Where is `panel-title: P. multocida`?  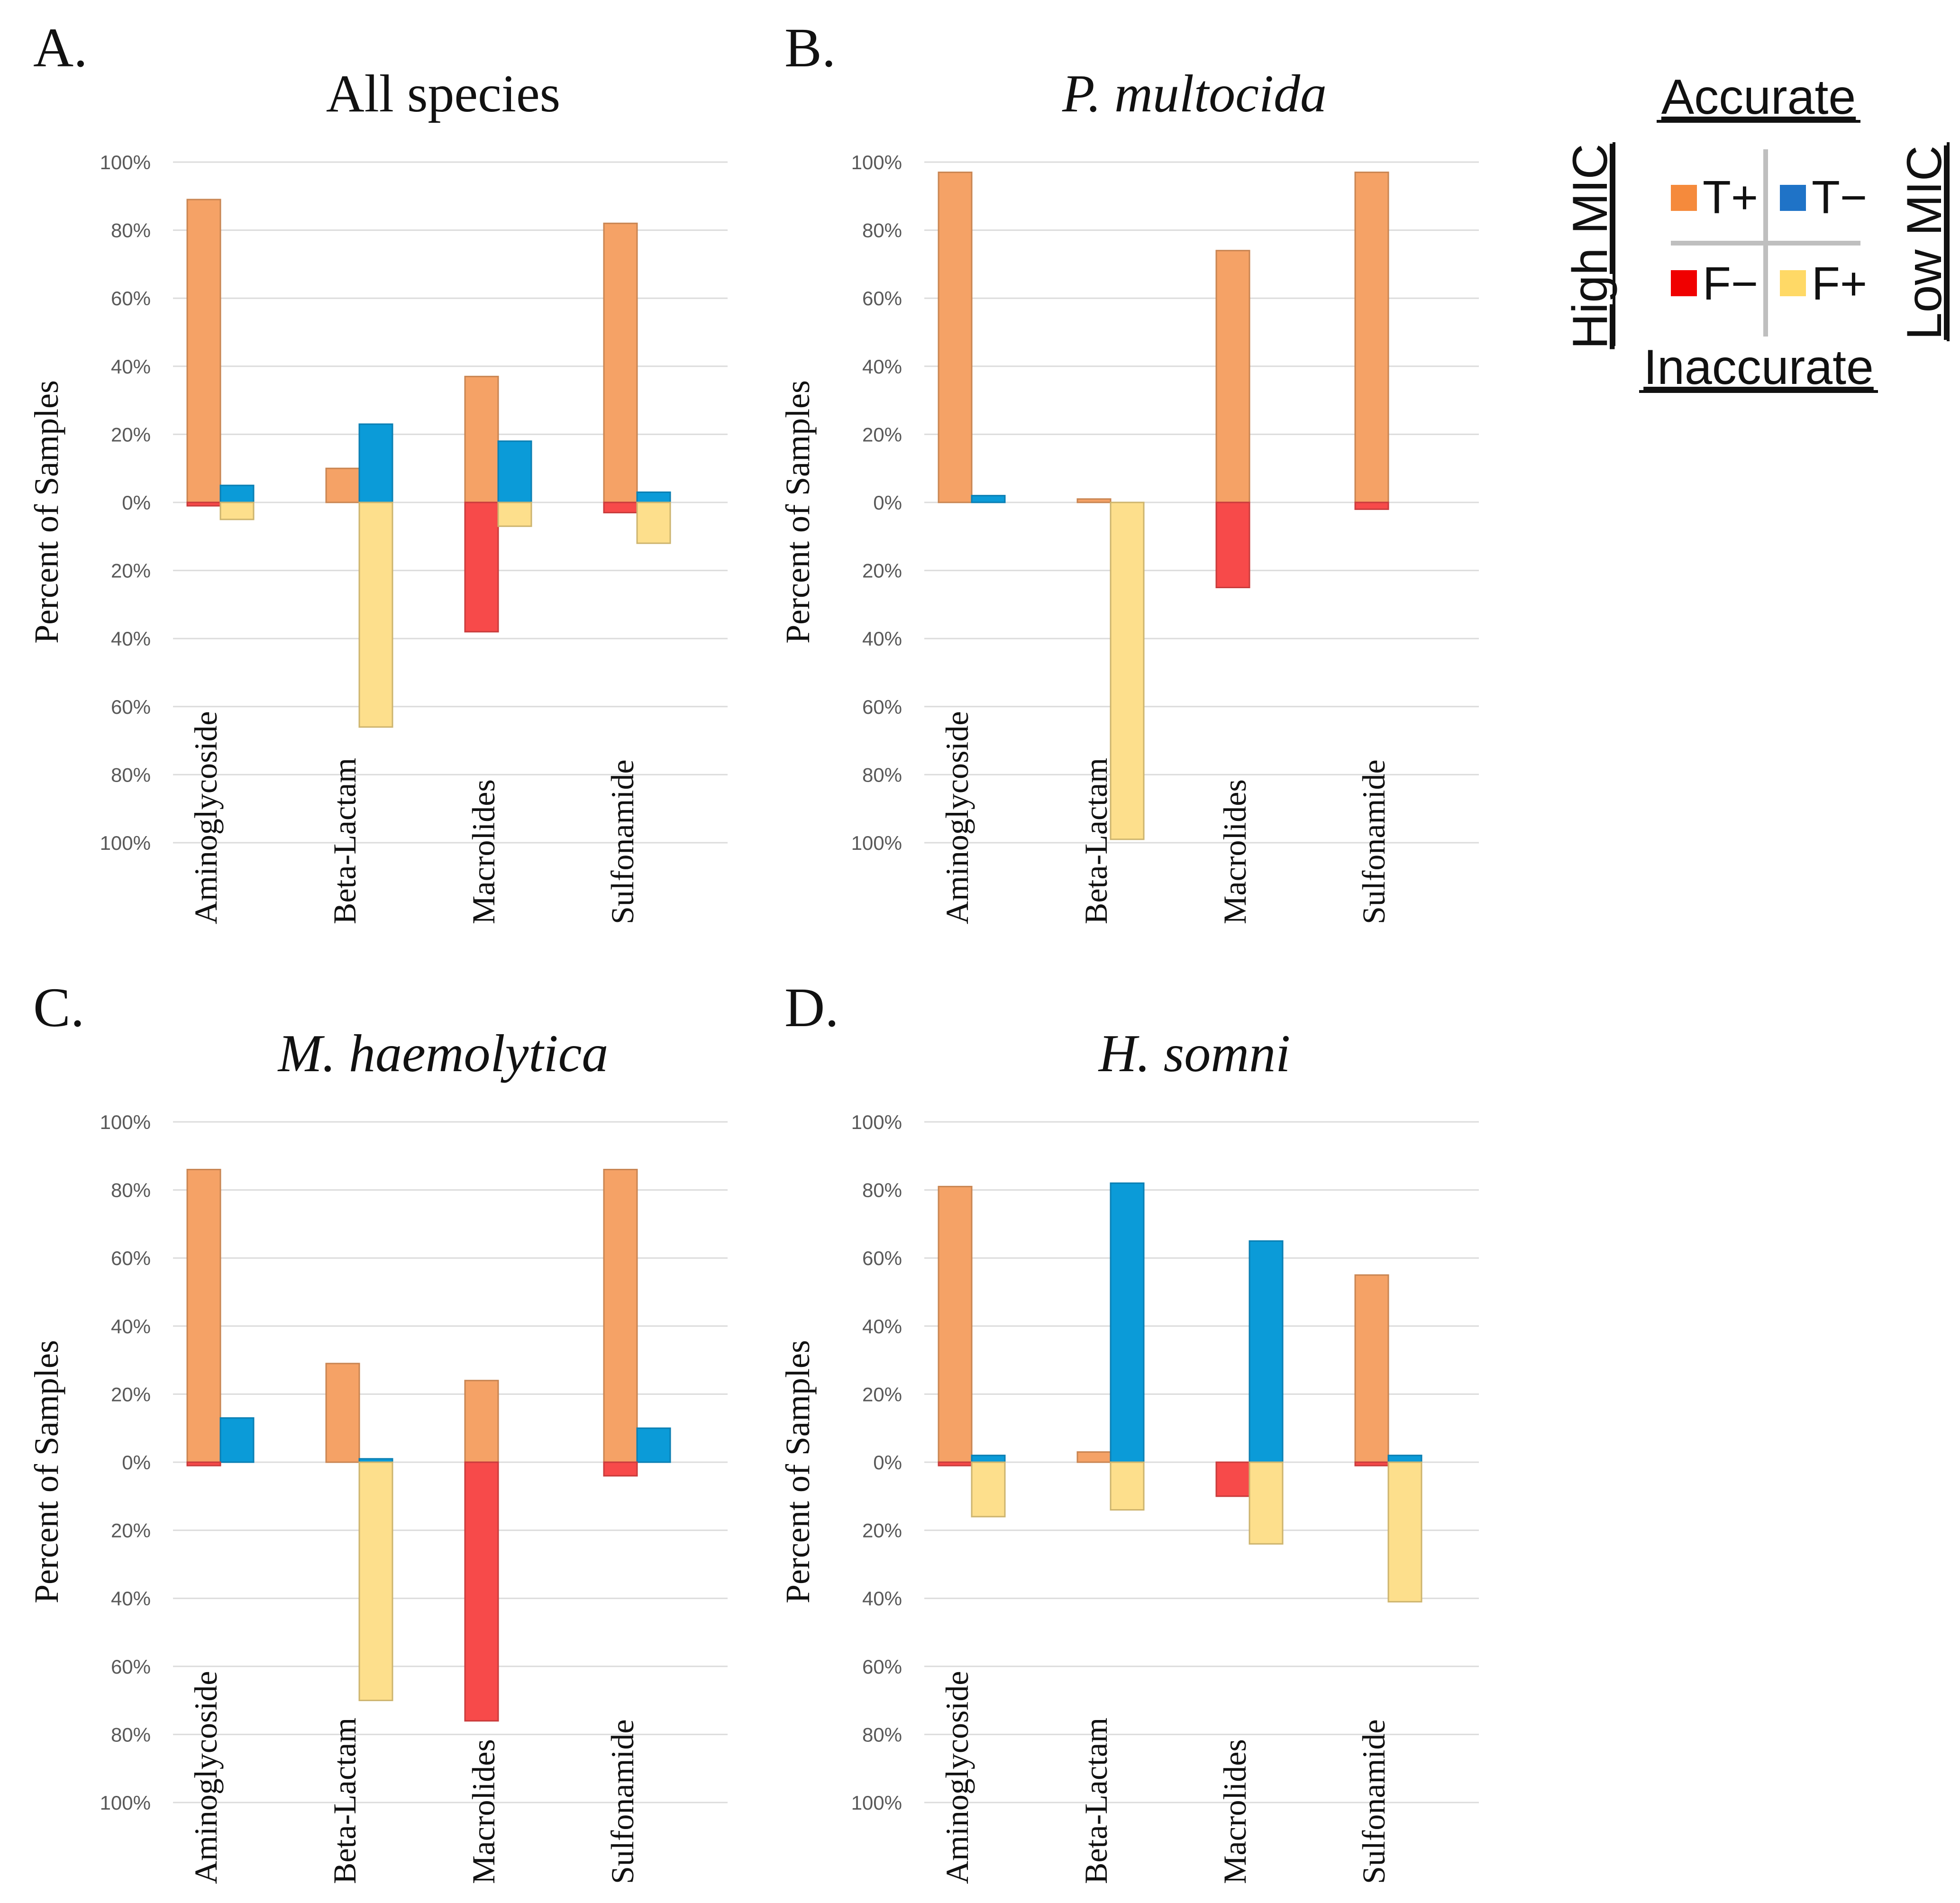 panel-title: P. multocida is located at coordinates (1194, 93).